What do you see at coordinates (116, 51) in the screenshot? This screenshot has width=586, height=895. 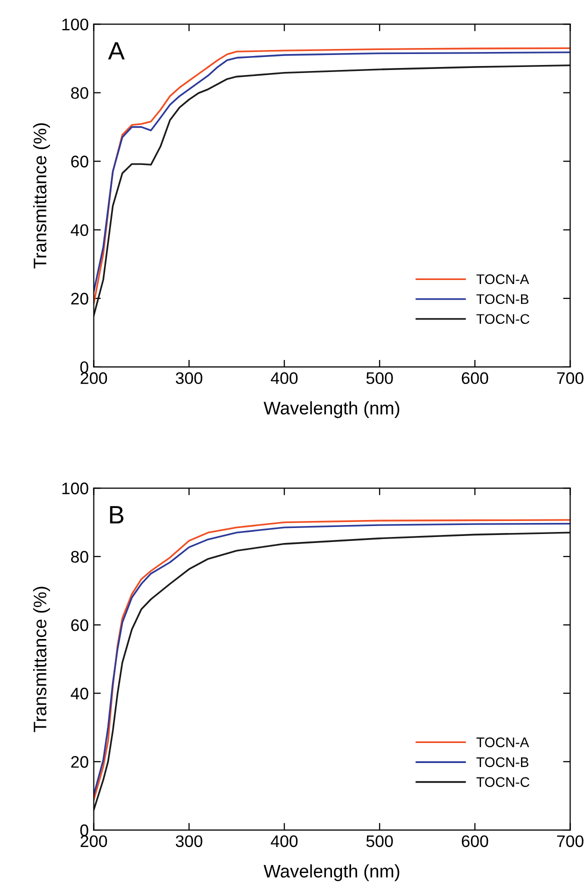 I see `text: A` at bounding box center [116, 51].